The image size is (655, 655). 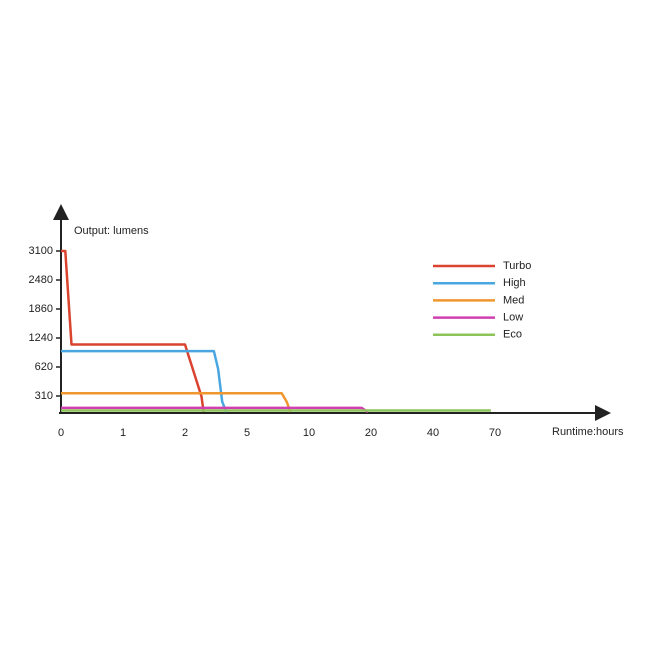 I want to click on x-tick-label: 10, so click(x=309, y=433).